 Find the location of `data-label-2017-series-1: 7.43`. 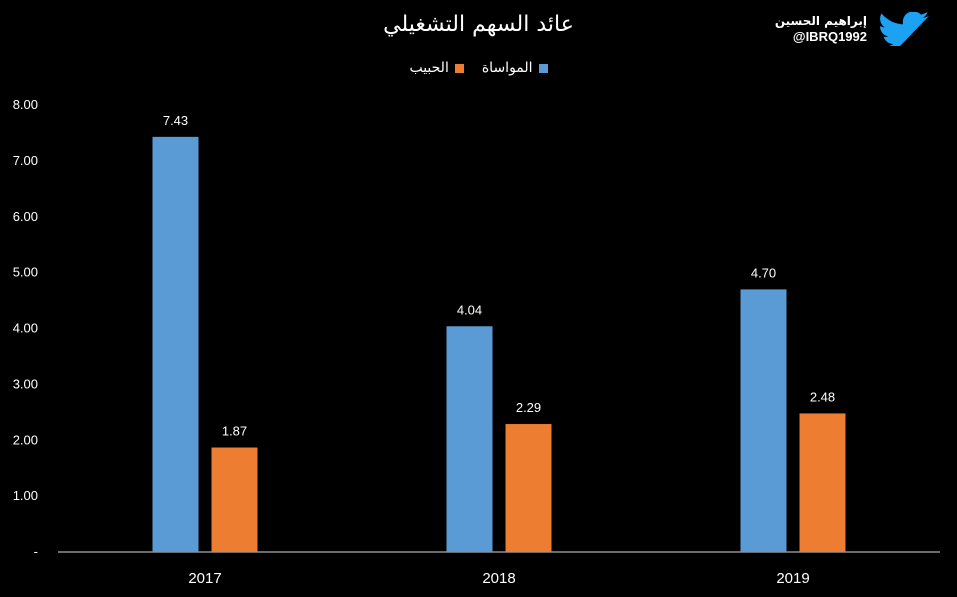

data-label-2017-series-1: 7.43 is located at coordinates (175, 120).